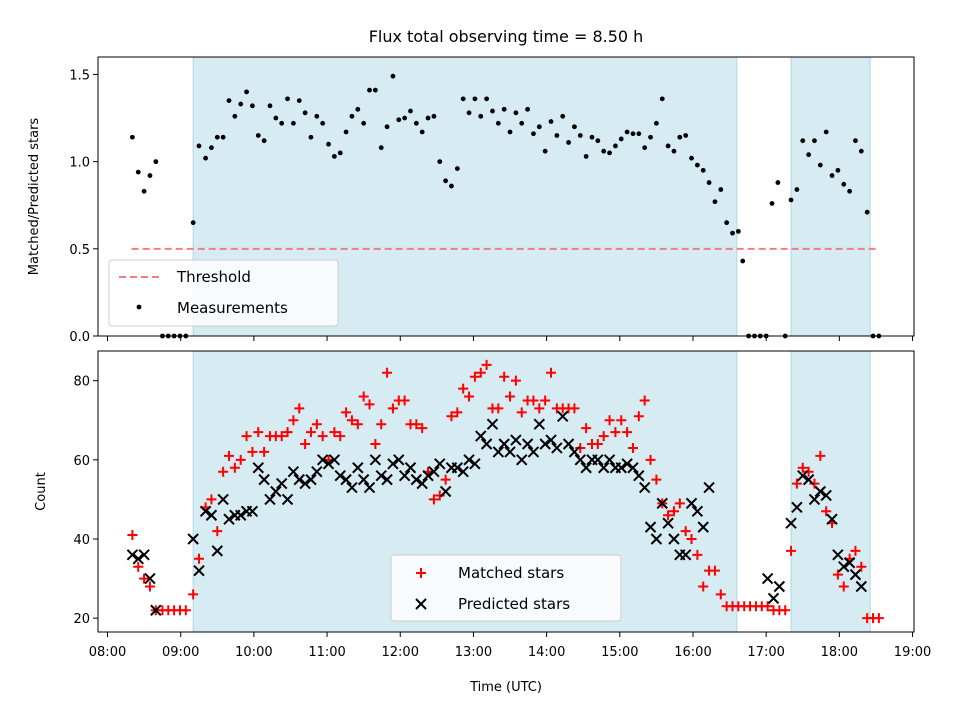  Describe the element at coordinates (506, 36) in the screenshot. I see `figure-title: Flux total observing time = 8.50 h` at that location.